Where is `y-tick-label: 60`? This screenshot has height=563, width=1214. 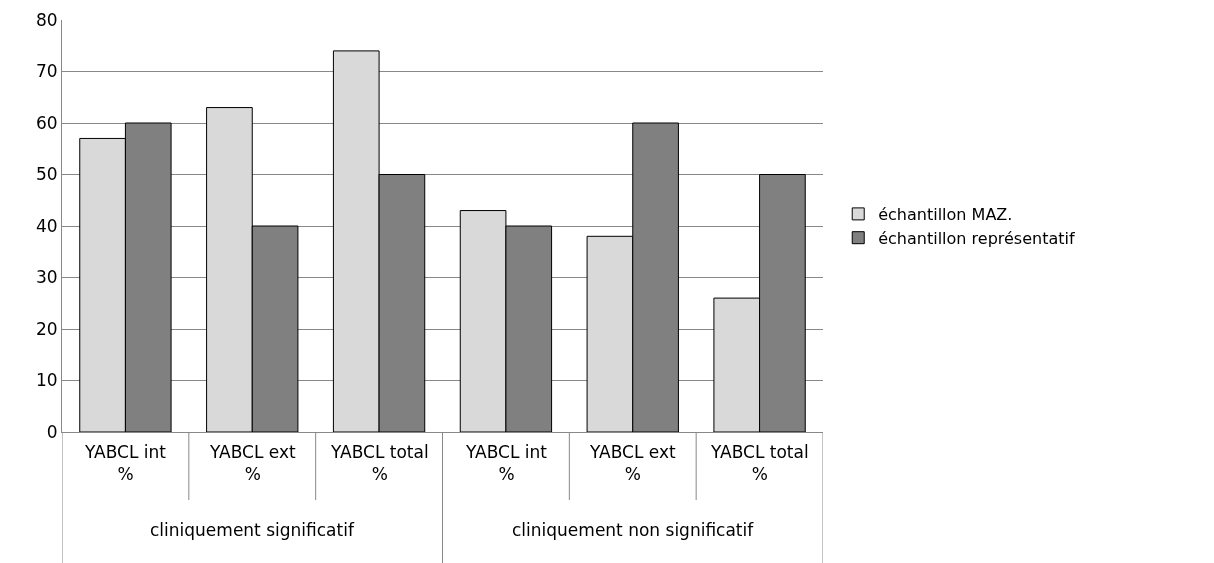 y-tick-label: 60 is located at coordinates (46, 122).